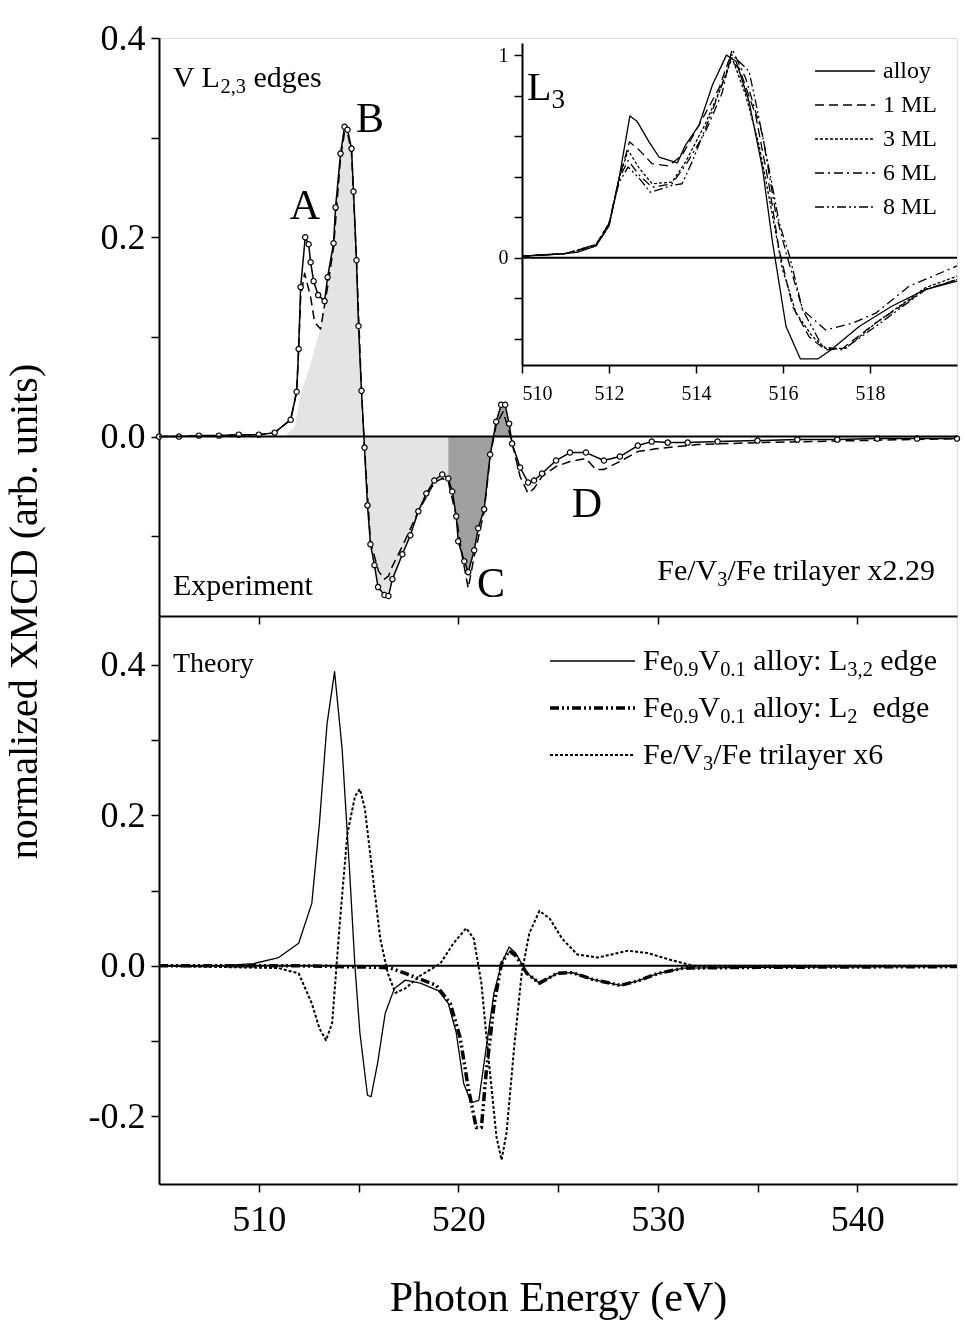 The height and width of the screenshot is (1322, 965). I want to click on x-tick-label: 514, so click(696, 392).